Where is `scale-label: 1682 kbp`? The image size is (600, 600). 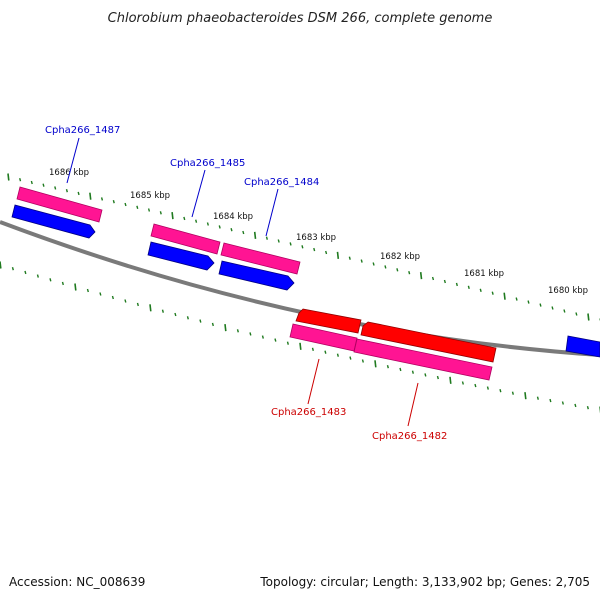
scale-label: 1682 kbp is located at coordinates (400, 257).